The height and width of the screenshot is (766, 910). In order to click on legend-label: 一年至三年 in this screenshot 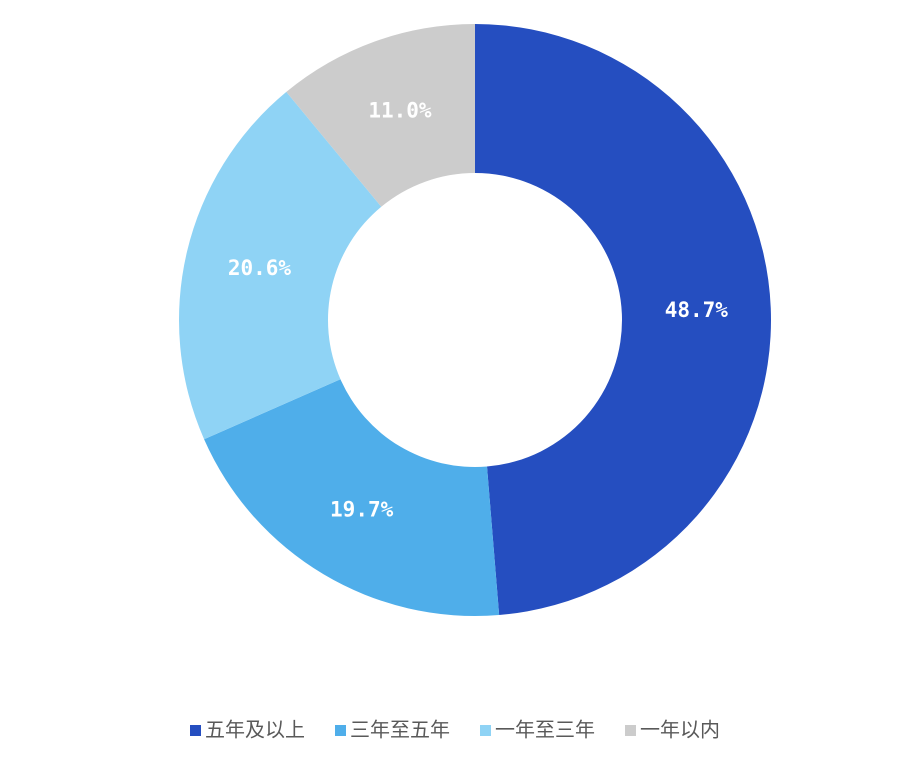, I will do `click(545, 730)`.